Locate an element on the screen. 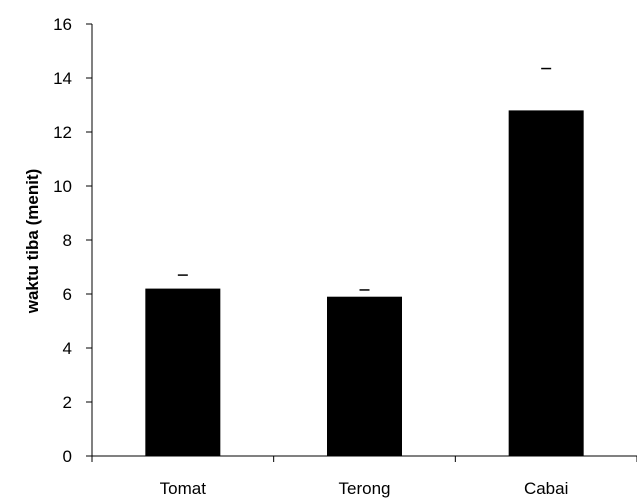 The height and width of the screenshot is (499, 637). y-tick-label: 12 is located at coordinates (62, 132).